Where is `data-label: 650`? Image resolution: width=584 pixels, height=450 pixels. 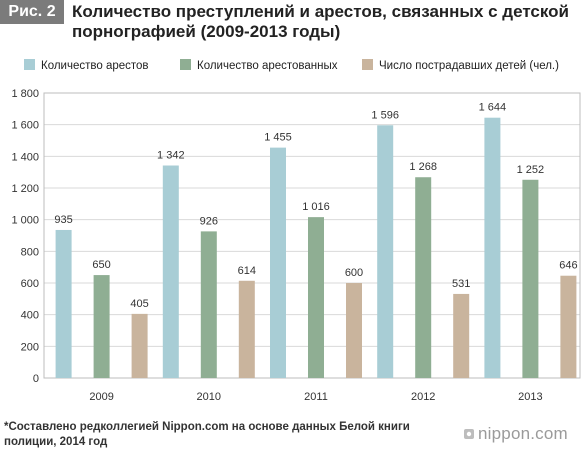
data-label: 650 is located at coordinates (101, 265).